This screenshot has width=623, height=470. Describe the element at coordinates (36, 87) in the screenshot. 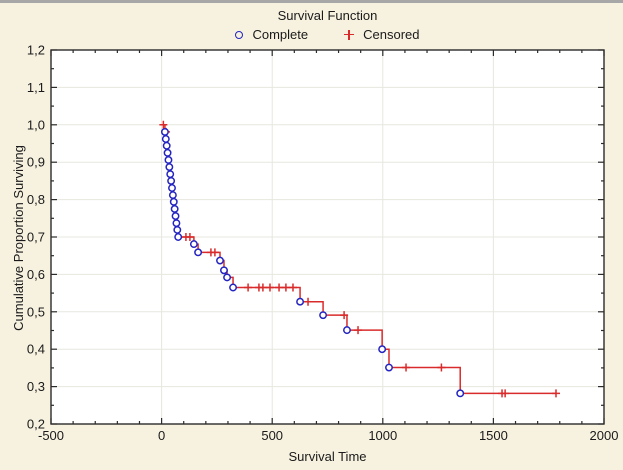

I see `y-tick-label: 1,1` at that location.